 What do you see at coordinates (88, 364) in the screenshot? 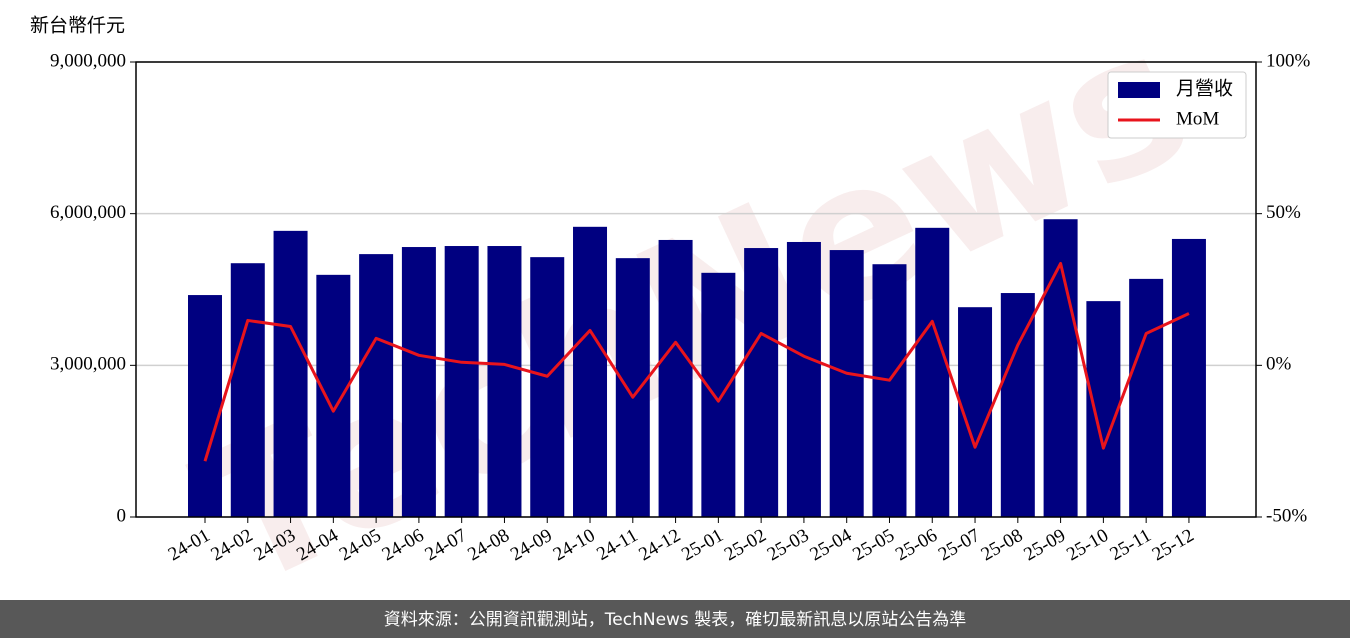
I see `y-tick-label: 3,000,000` at bounding box center [88, 364].